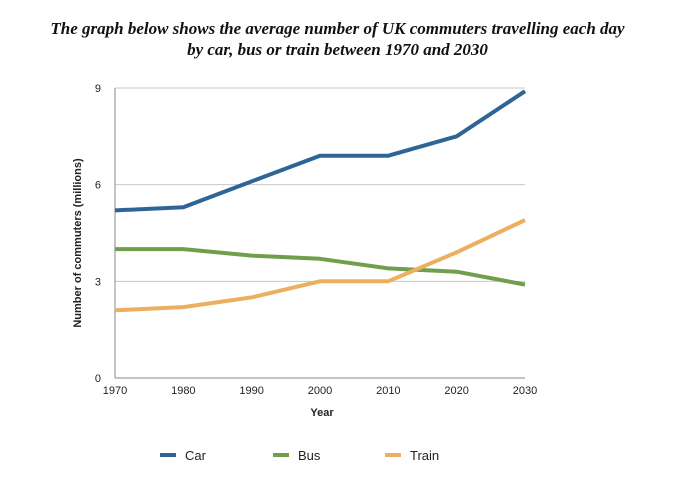 Image resolution: width=675 pixels, height=480 pixels. I want to click on series-line-bus, so click(320, 267).